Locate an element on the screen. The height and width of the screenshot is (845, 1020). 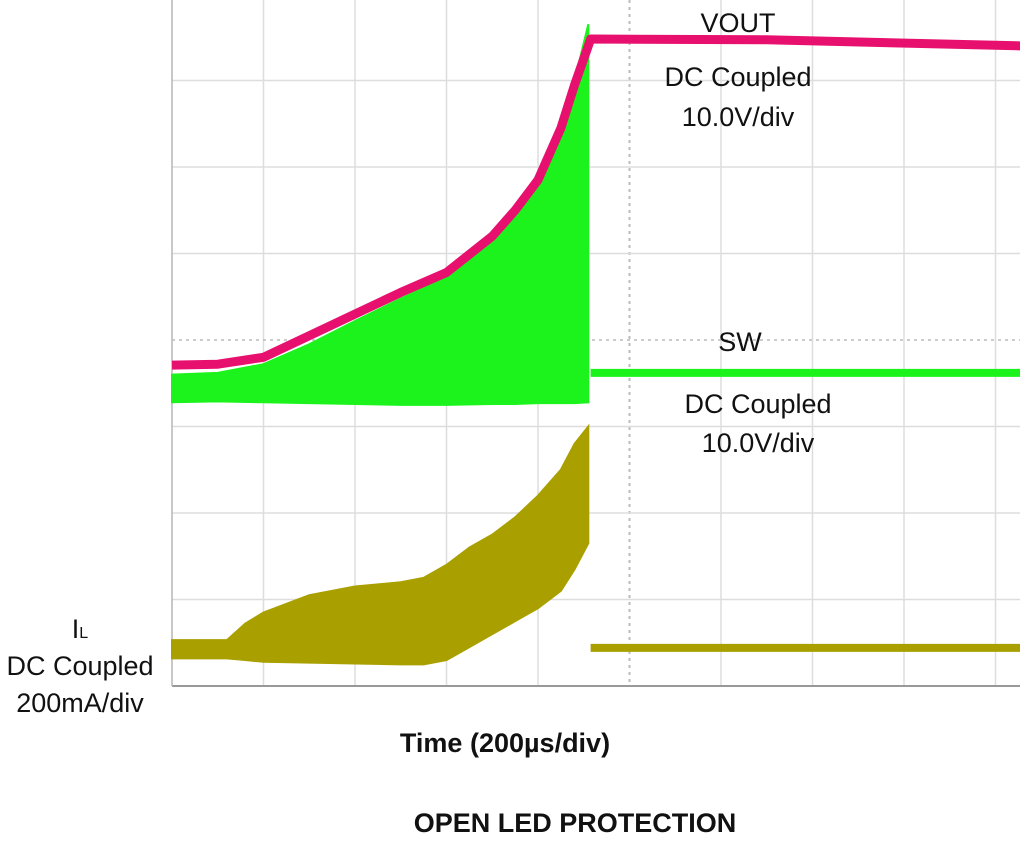
il-label: IL is located at coordinates (80, 629).